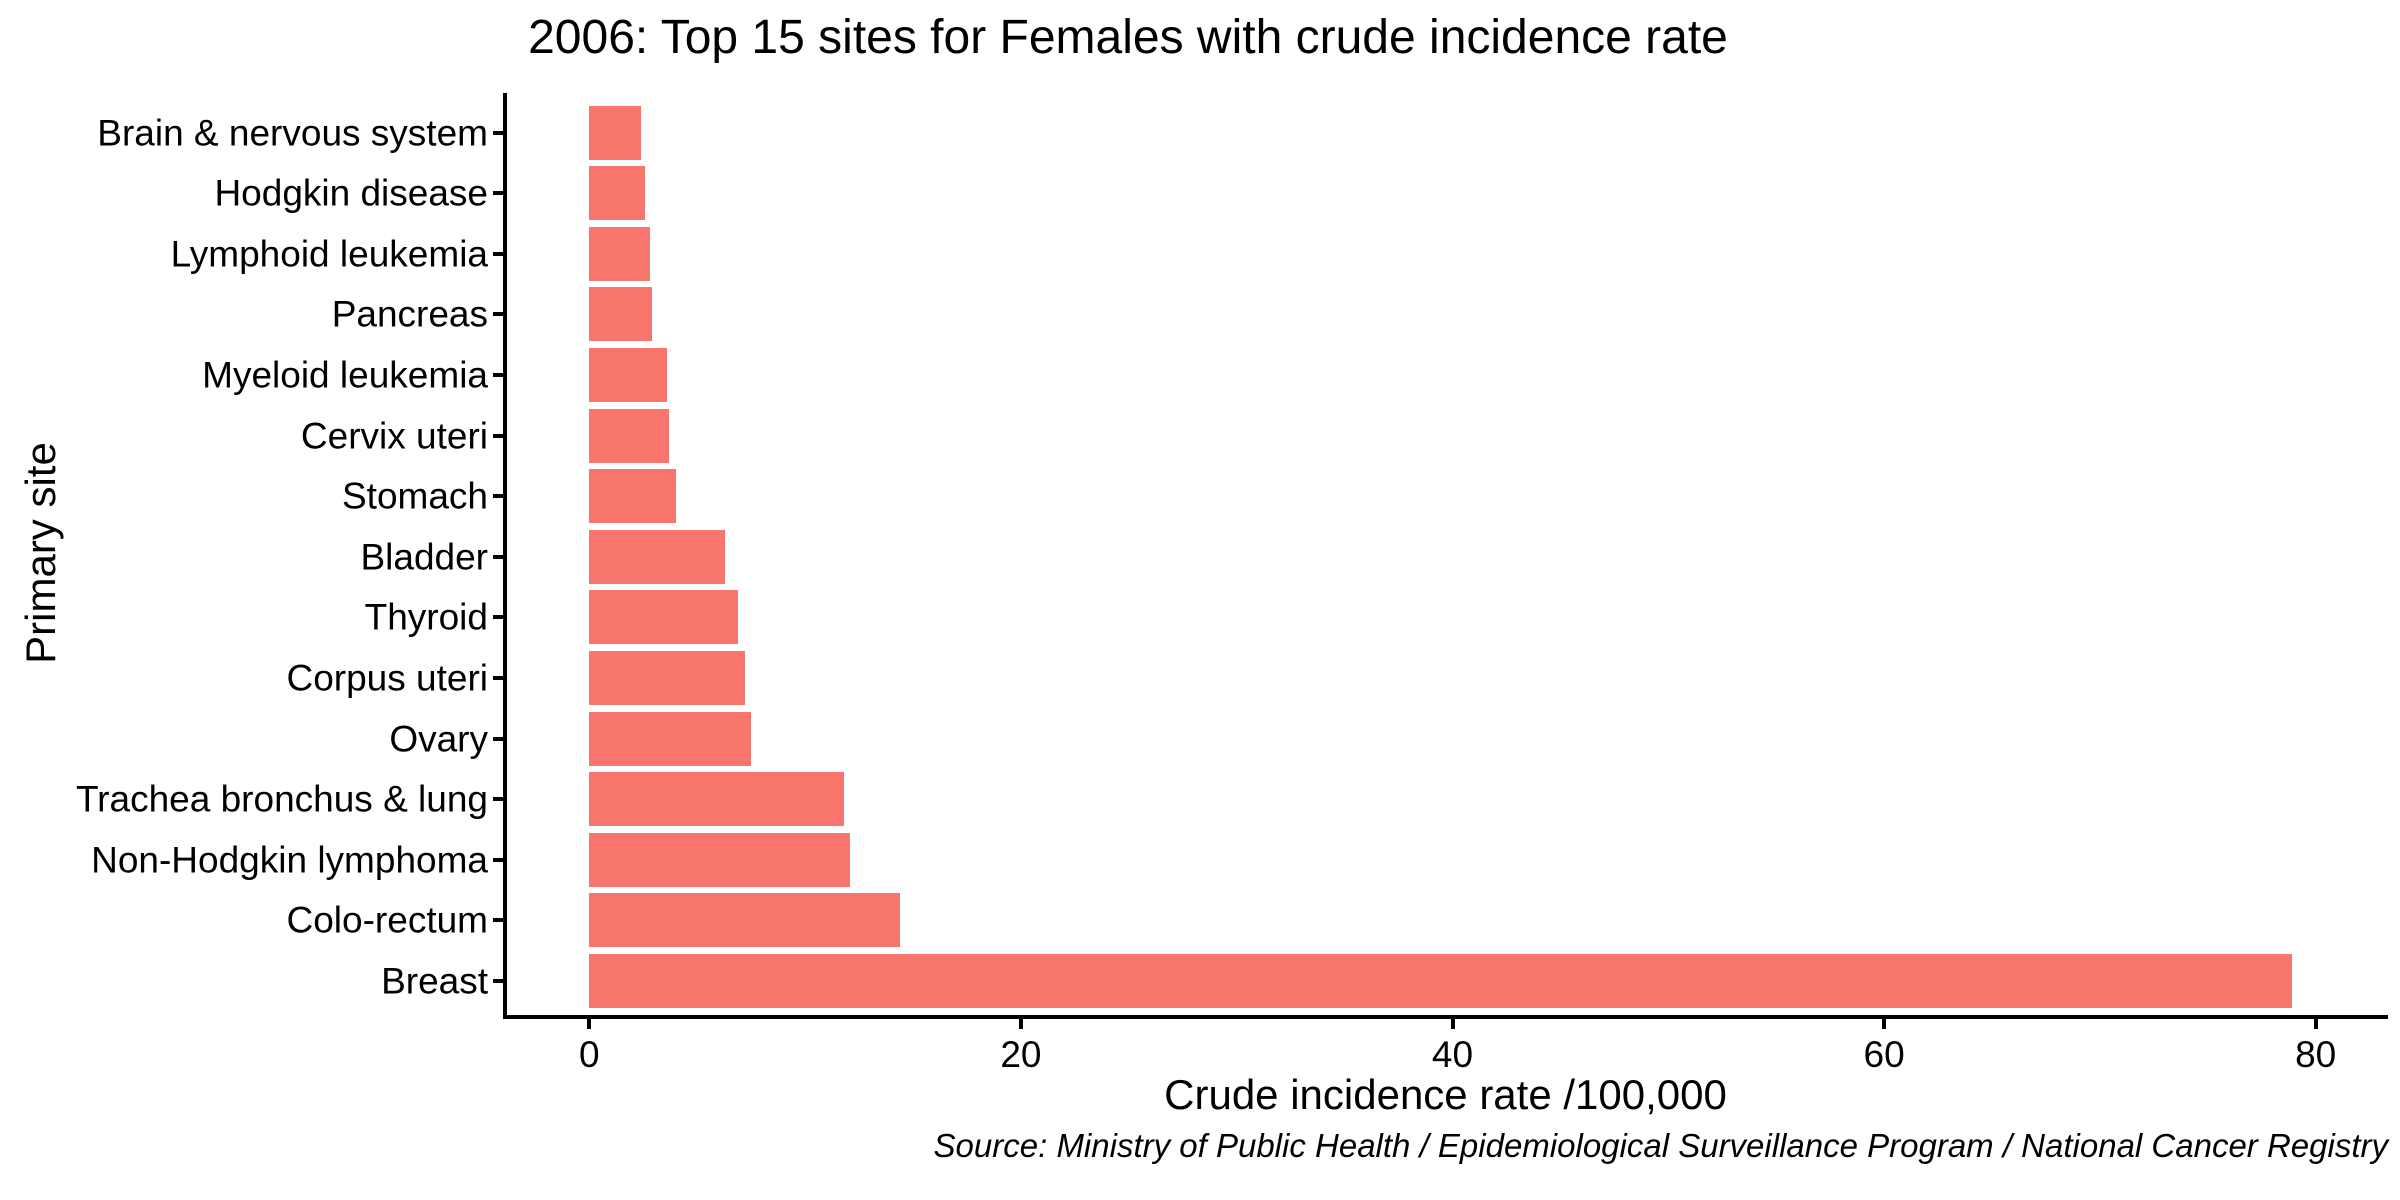 The image size is (2400, 1200). Describe the element at coordinates (1452, 1054) in the screenshot. I see `x-tick-label-40: 40` at that location.